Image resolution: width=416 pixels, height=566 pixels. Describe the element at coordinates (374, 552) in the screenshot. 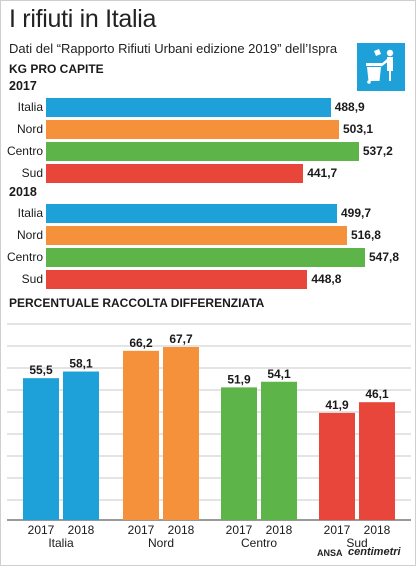

I see `footer-brand: centimetri` at that location.